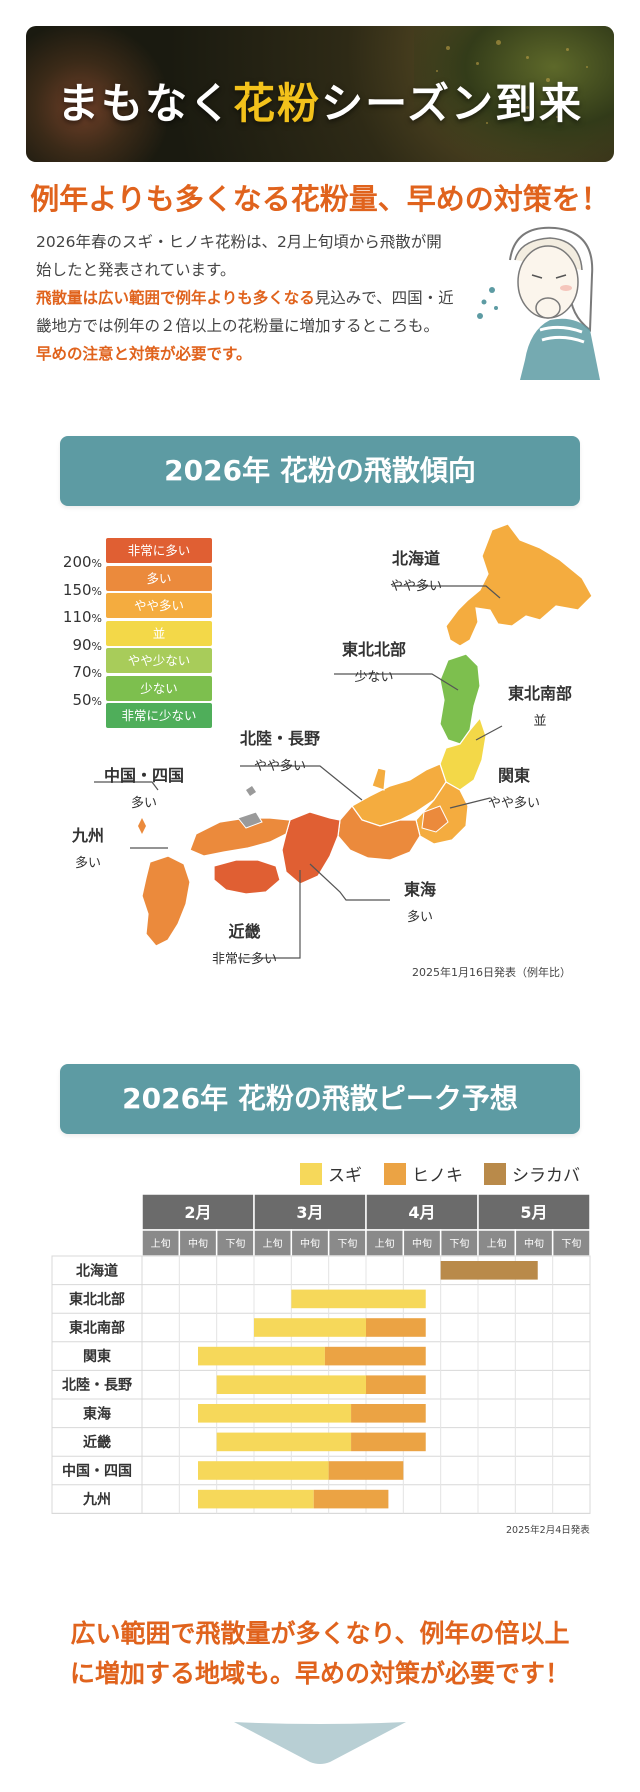 The height and width of the screenshot is (1792, 640). I want to click on intro-p2: 見込みで、四国・近畿地方では例年の２倍以上の花粉量に増加するところも。, so click(245, 312).